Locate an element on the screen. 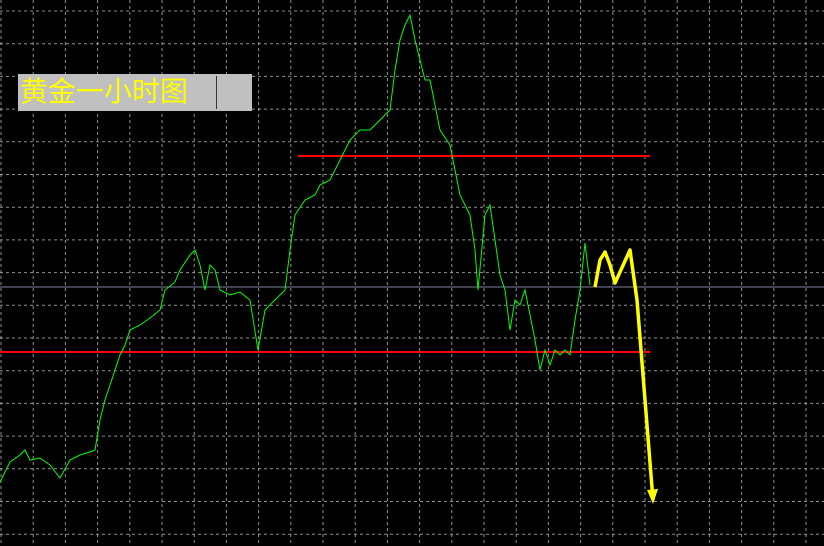 The height and width of the screenshot is (546, 824). chart-title-label: 黄金一小时图 is located at coordinates (135, 92).